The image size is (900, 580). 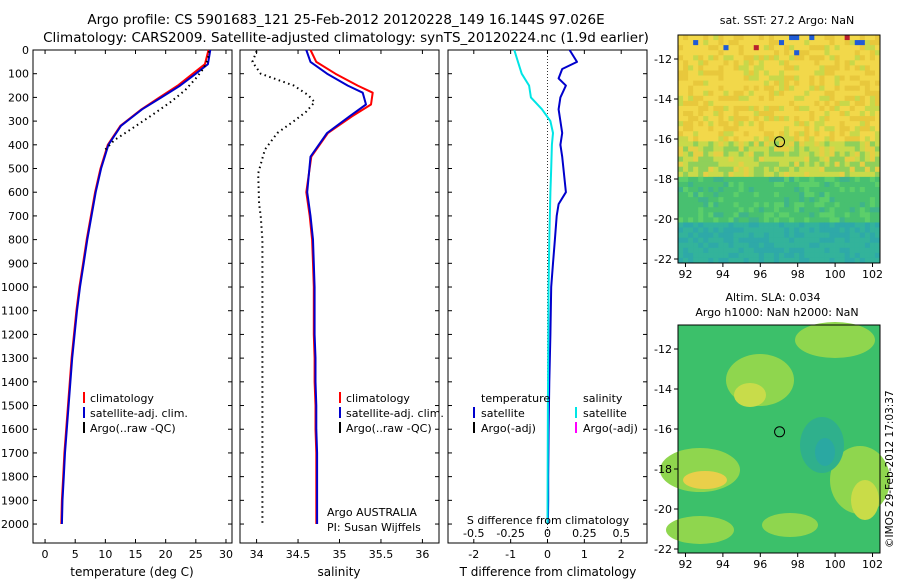 I want to click on y-tick-label: 100, so click(x=18, y=74).